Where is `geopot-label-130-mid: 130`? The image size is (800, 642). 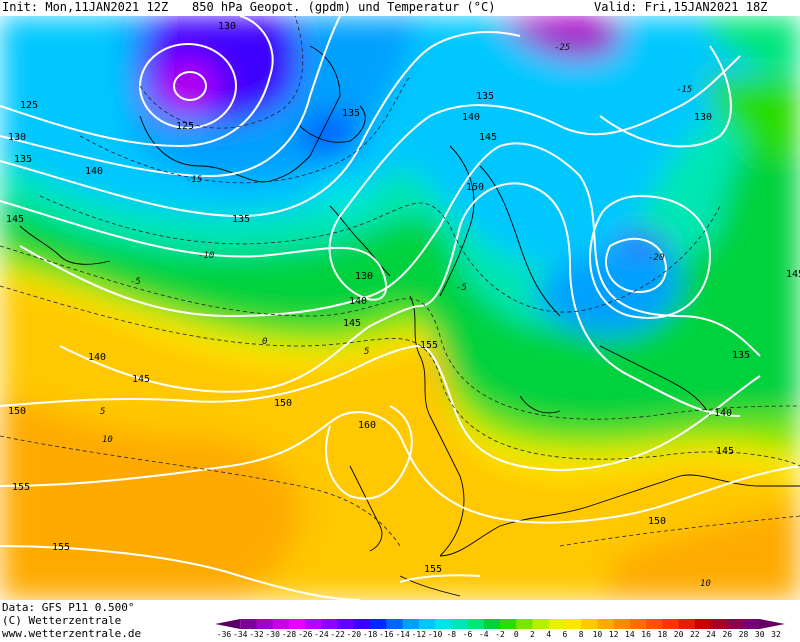 geopot-label-130-mid: 130 is located at coordinates (364, 276).